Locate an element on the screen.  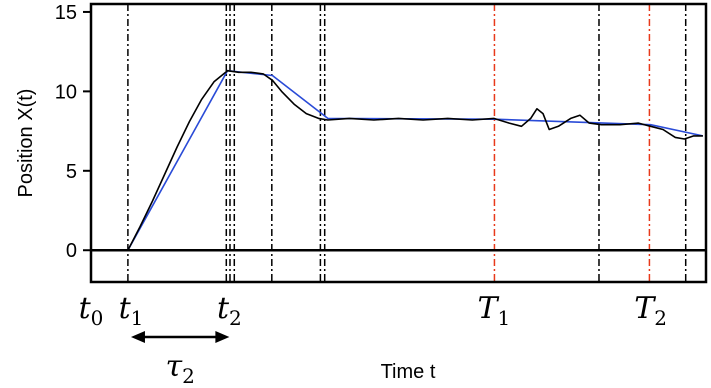
annotation-group: τ2 is located at coordinates (180, 359).